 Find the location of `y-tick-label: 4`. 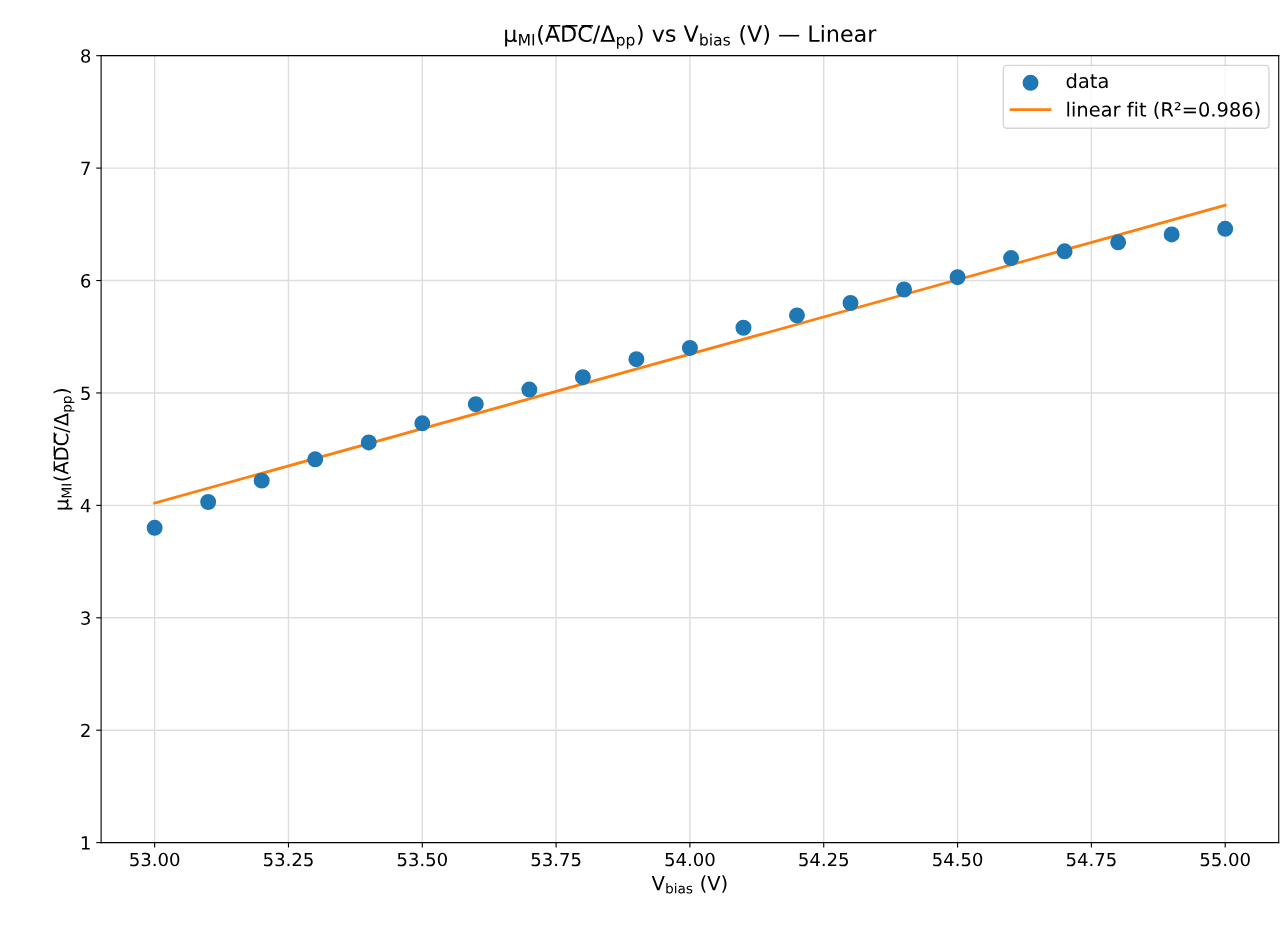

y-tick-label: 4 is located at coordinates (85, 506).